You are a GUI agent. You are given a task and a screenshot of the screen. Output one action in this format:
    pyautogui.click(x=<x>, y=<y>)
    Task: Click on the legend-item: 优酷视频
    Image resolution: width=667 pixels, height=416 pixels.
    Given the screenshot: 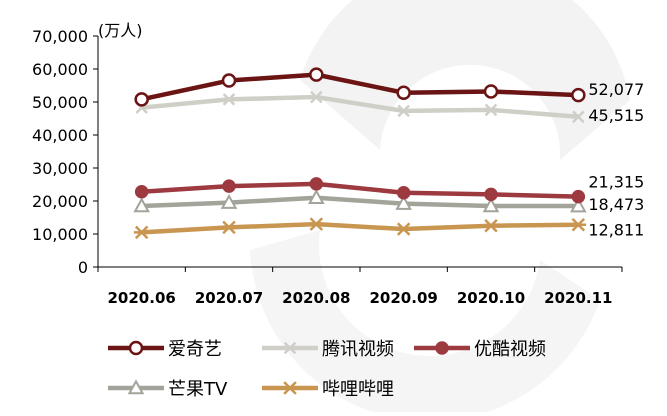 What is the action you would take?
    pyautogui.click(x=480, y=349)
    